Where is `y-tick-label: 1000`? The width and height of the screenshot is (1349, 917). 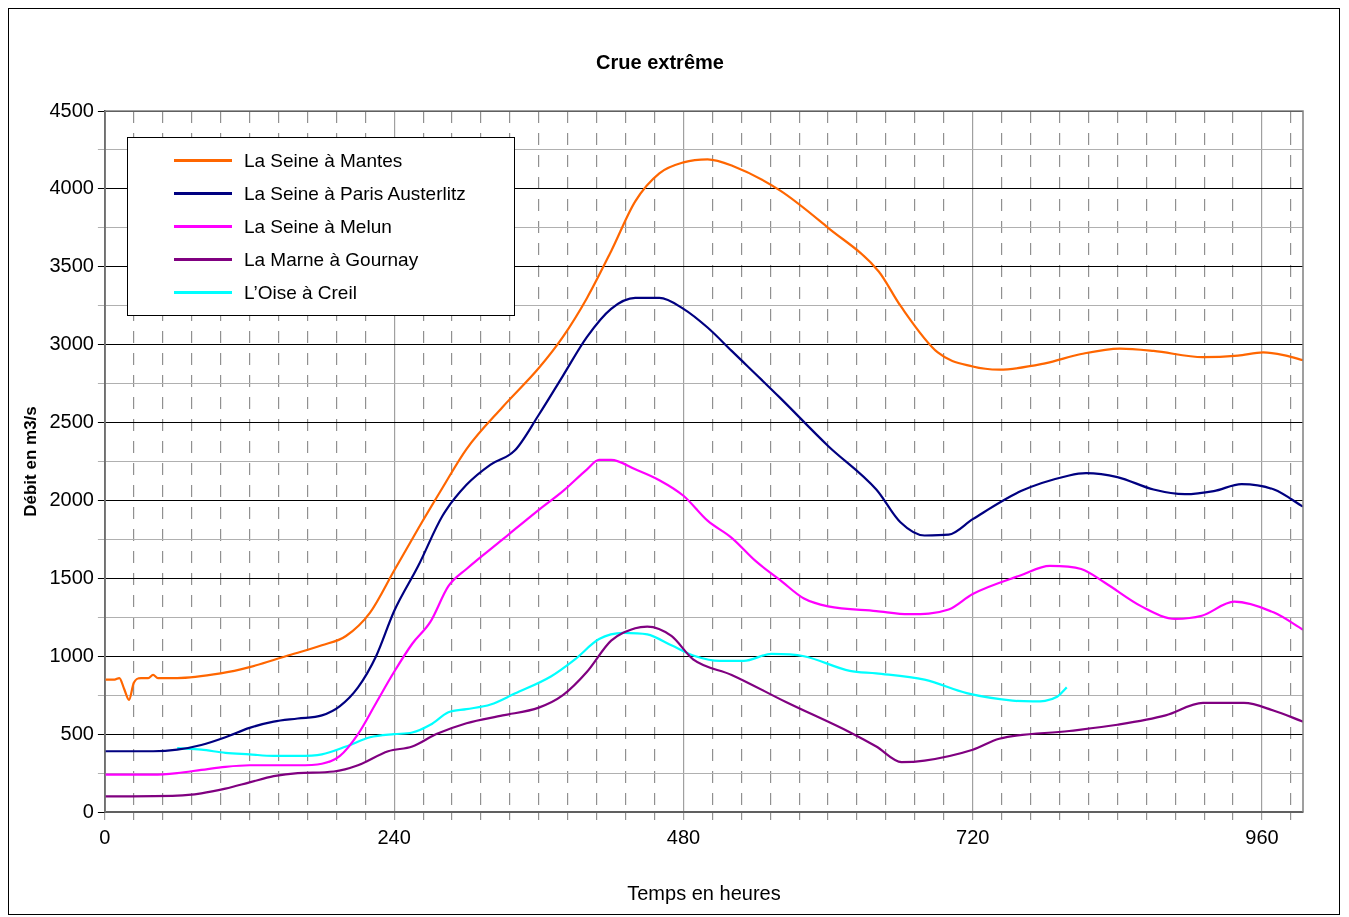
y-tick-label: 1000 is located at coordinates (71, 654).